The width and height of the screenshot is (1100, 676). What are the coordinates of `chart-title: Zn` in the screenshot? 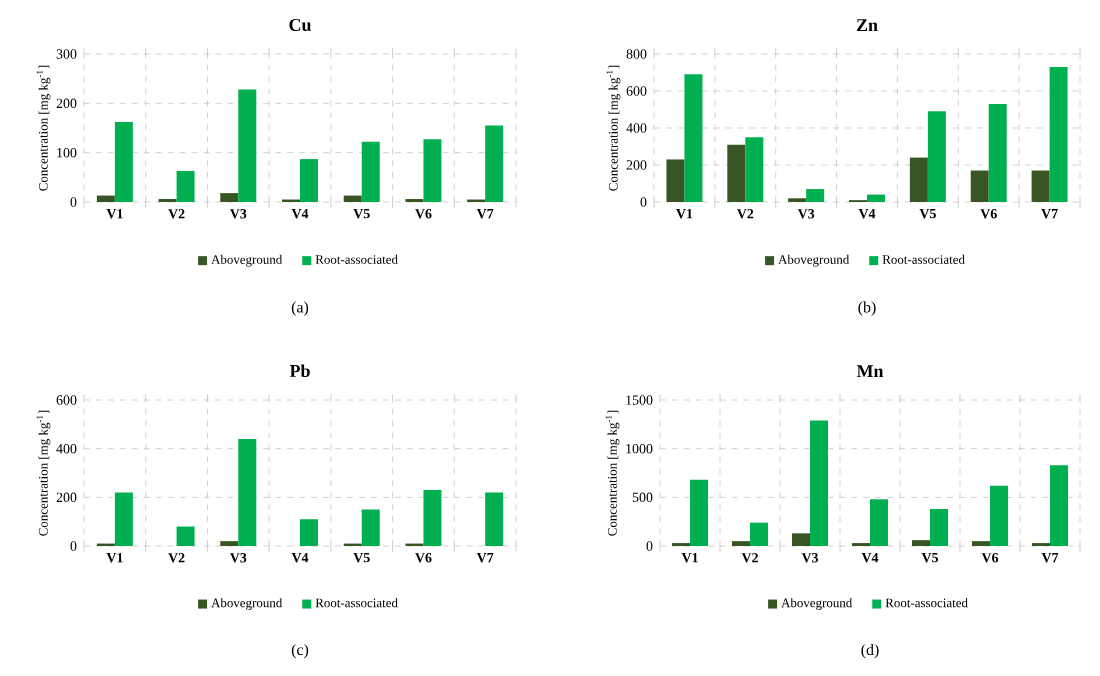 It's located at (867, 25).